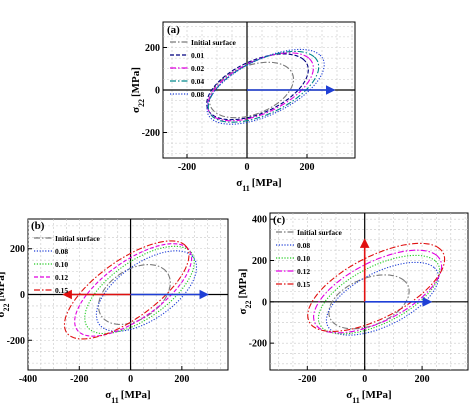 This screenshot has height=406, width=474. I want to click on legend-entry: 0.04, so click(197, 81).